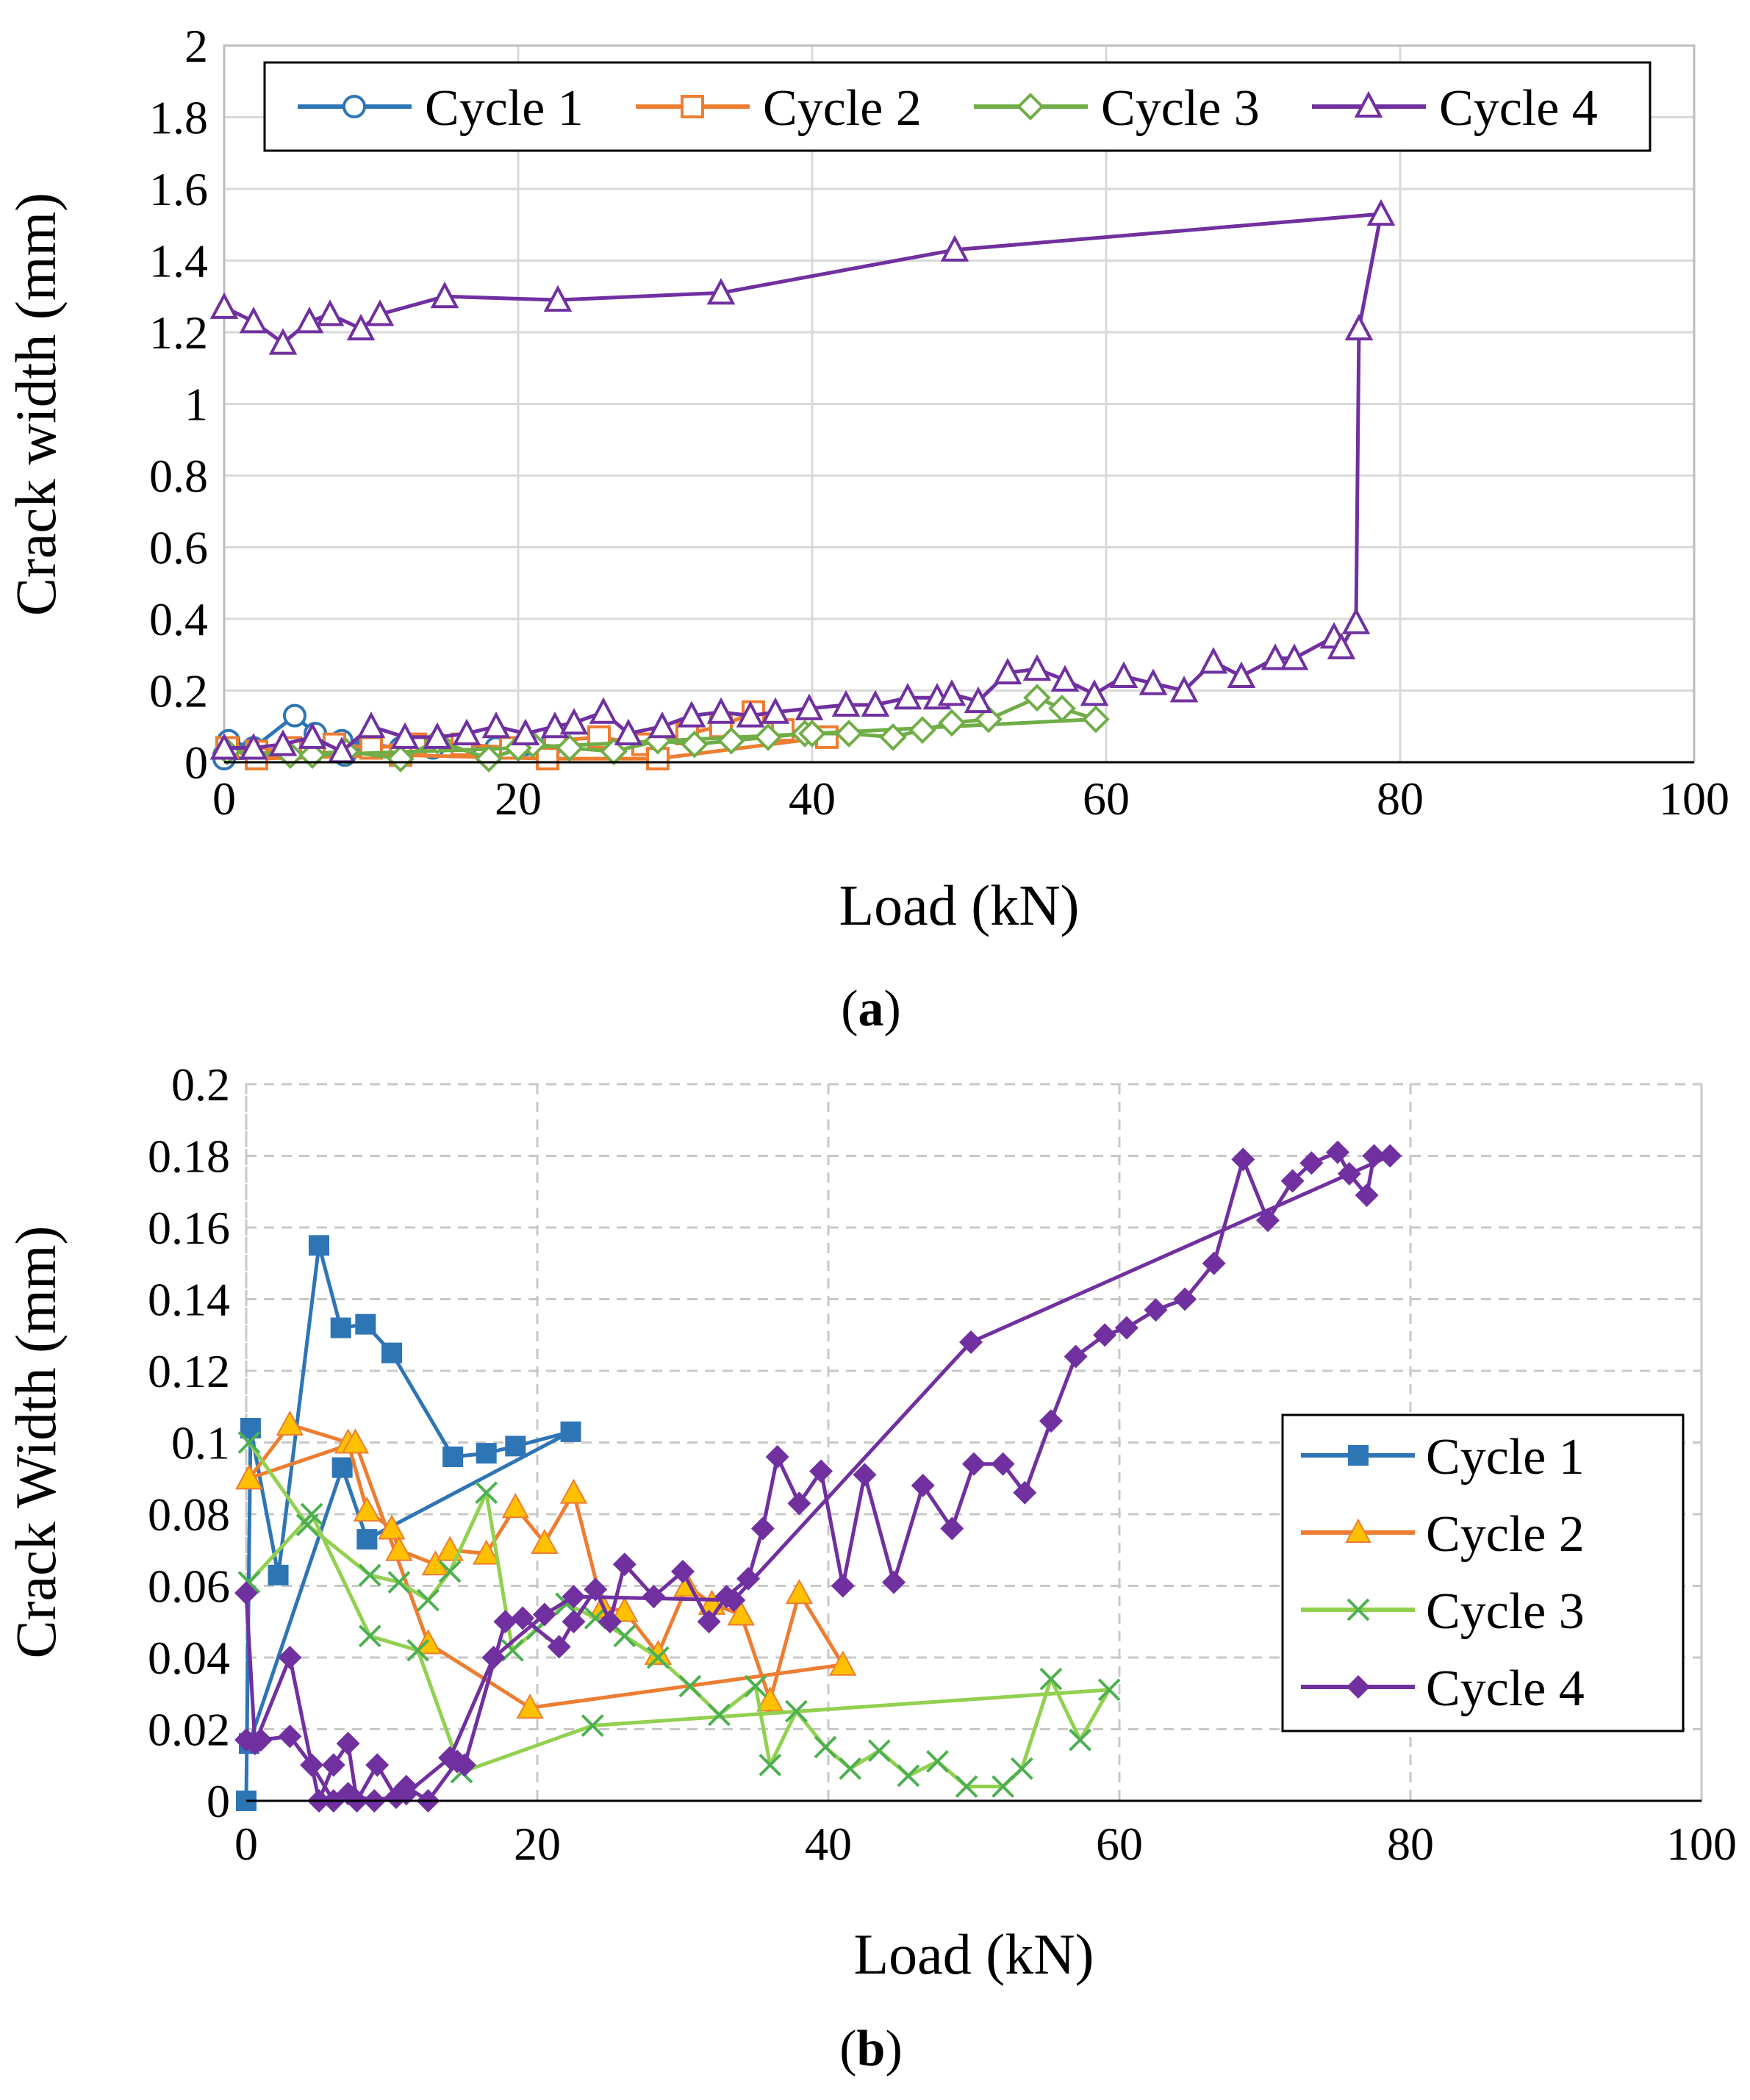  Describe the element at coordinates (178, 189) in the screenshot. I see `panel-a-y-tick-8: 1.6` at that location.